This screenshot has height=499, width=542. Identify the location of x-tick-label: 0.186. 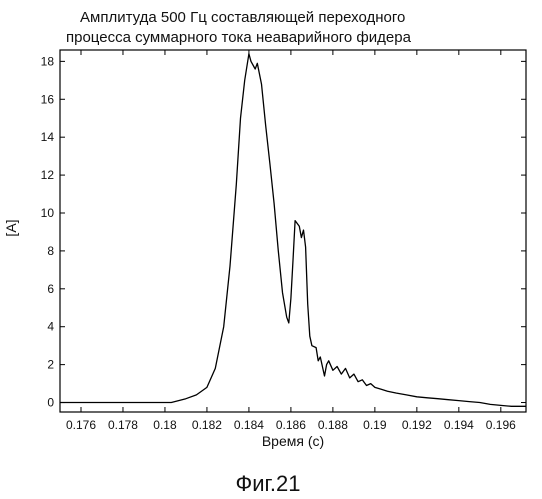
(291, 425).